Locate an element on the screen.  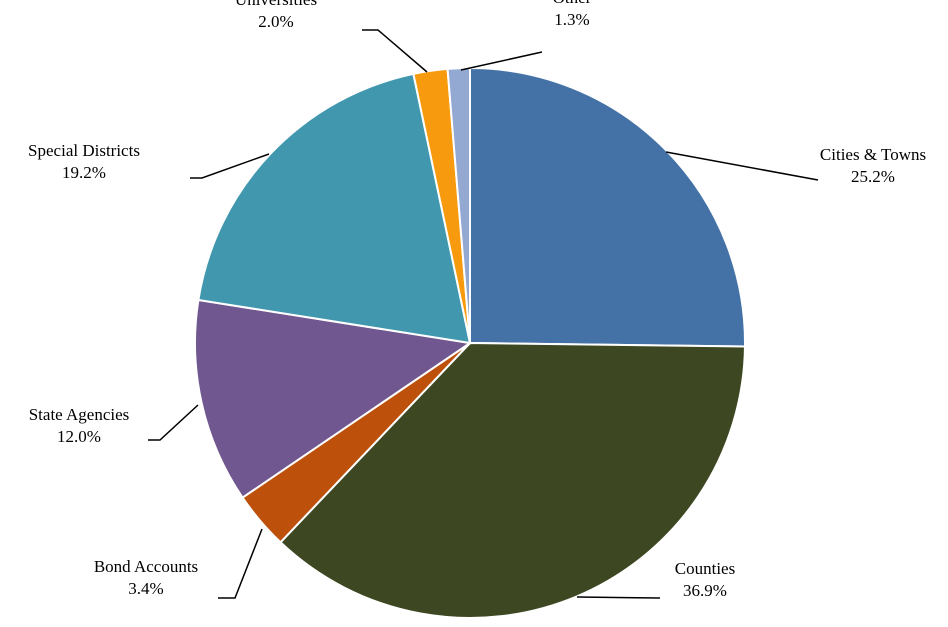
leader-line-cities-and-towns is located at coordinates (742, 166).